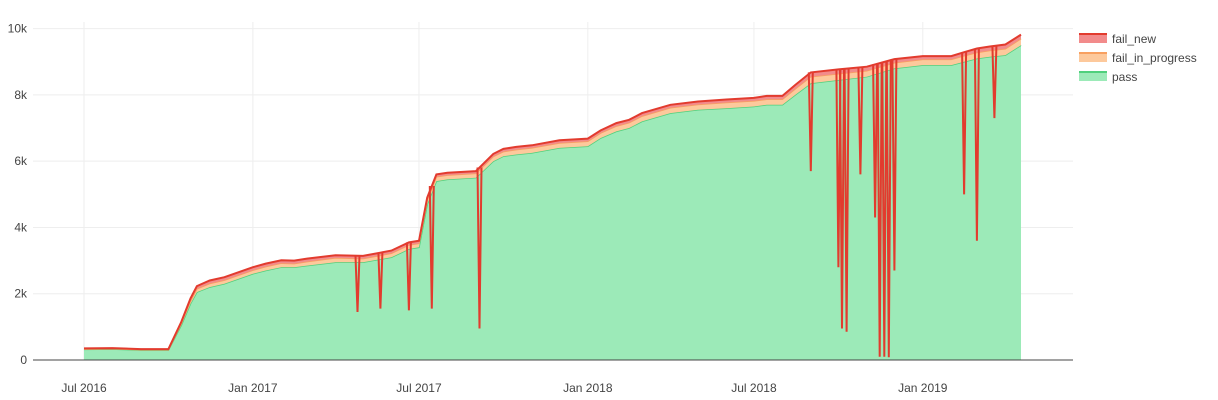 This screenshot has width=1218, height=400. What do you see at coordinates (18, 29) in the screenshot?
I see `y-tick-label: 10k` at bounding box center [18, 29].